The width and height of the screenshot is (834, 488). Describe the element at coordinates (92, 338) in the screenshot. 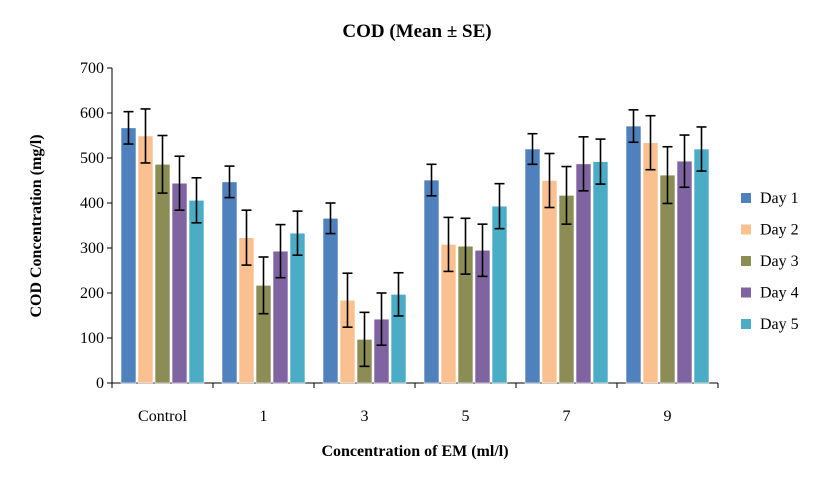

I see `y-tick-label: 100` at that location.